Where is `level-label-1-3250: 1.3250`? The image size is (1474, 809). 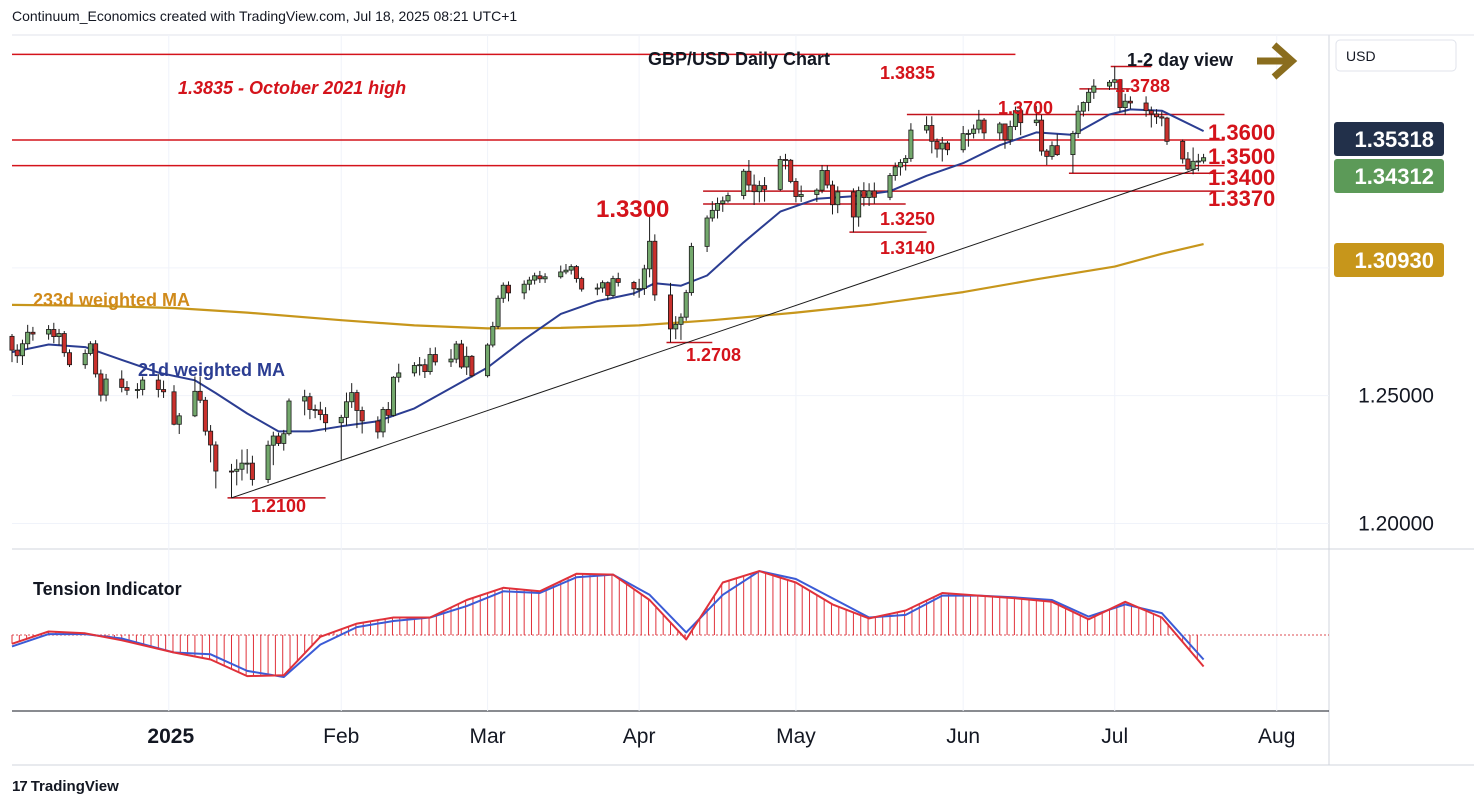
level-label-1-3250: 1.3250 is located at coordinates (907, 219).